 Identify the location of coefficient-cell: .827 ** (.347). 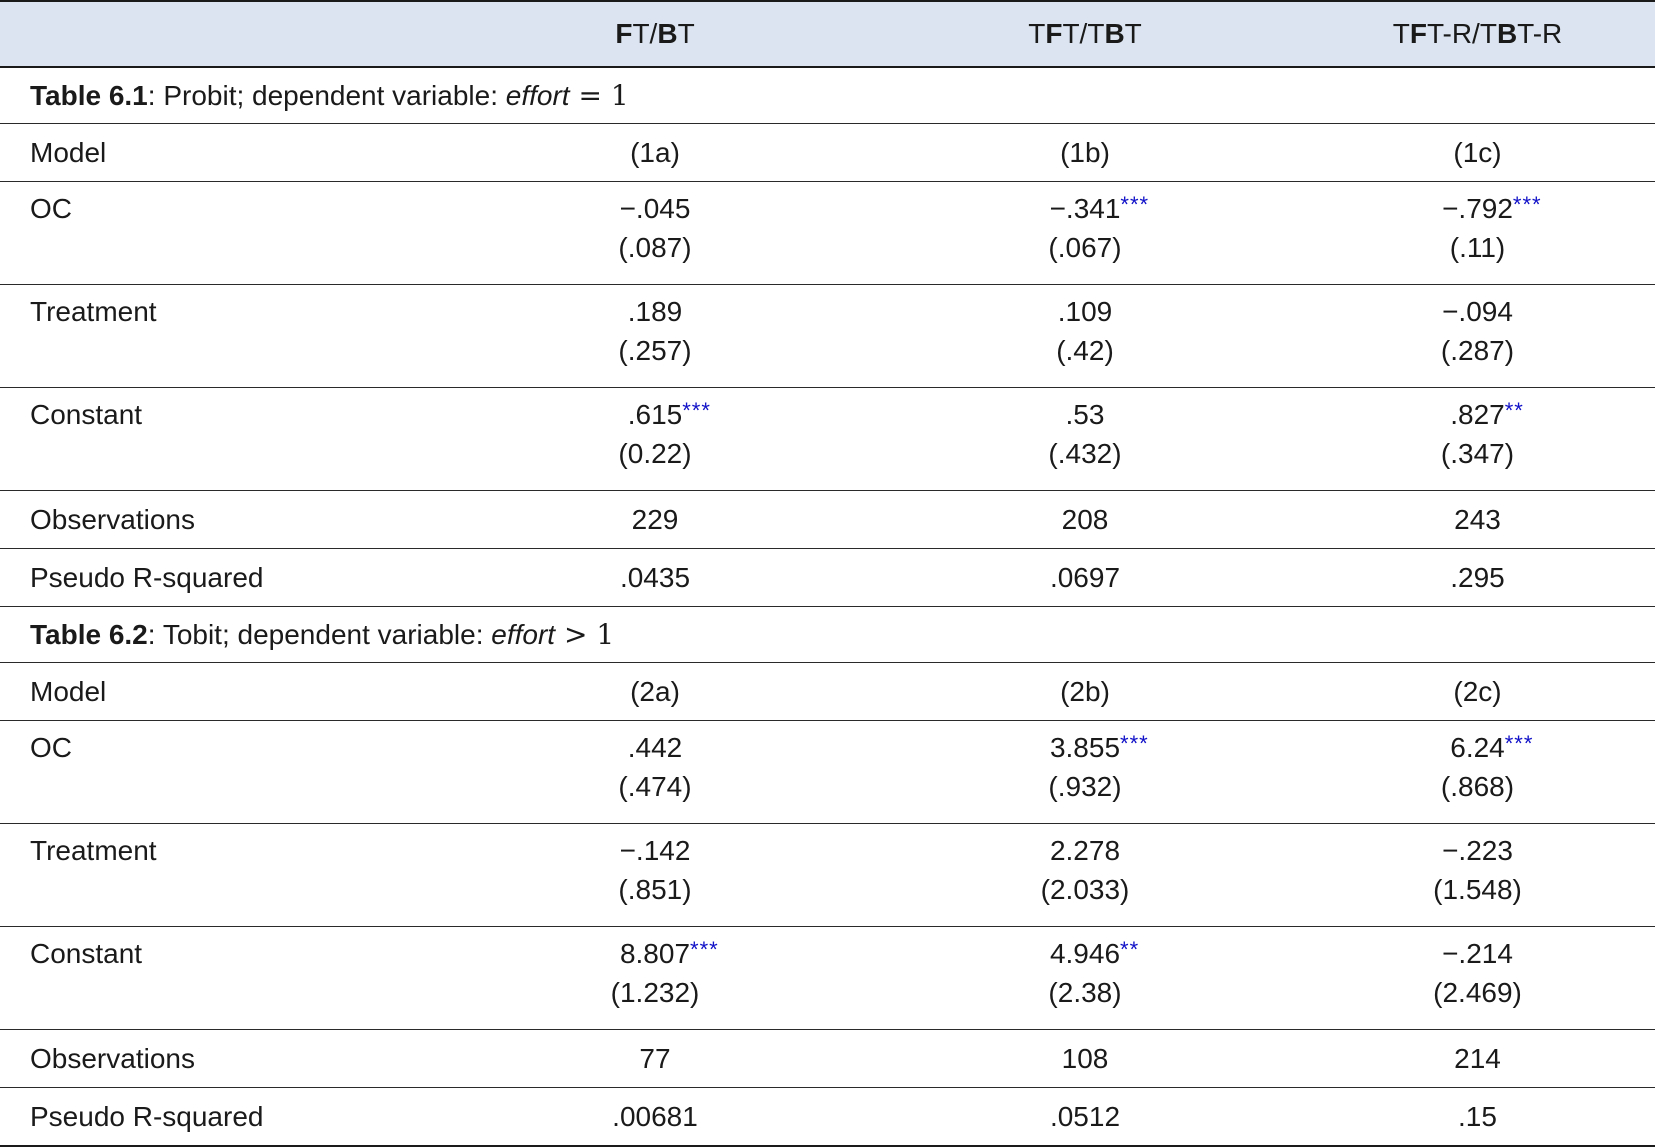
(1477, 439).